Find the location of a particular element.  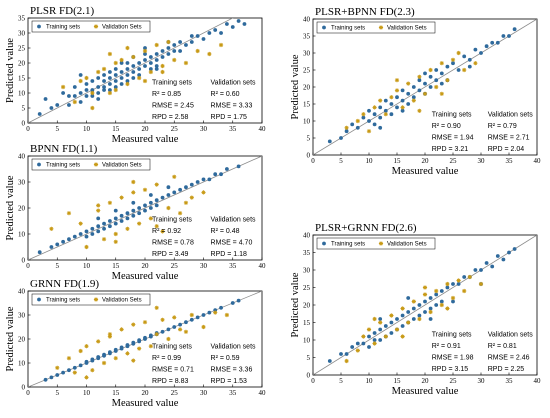

stats-header-valid: Validation sets is located at coordinates (511, 335).